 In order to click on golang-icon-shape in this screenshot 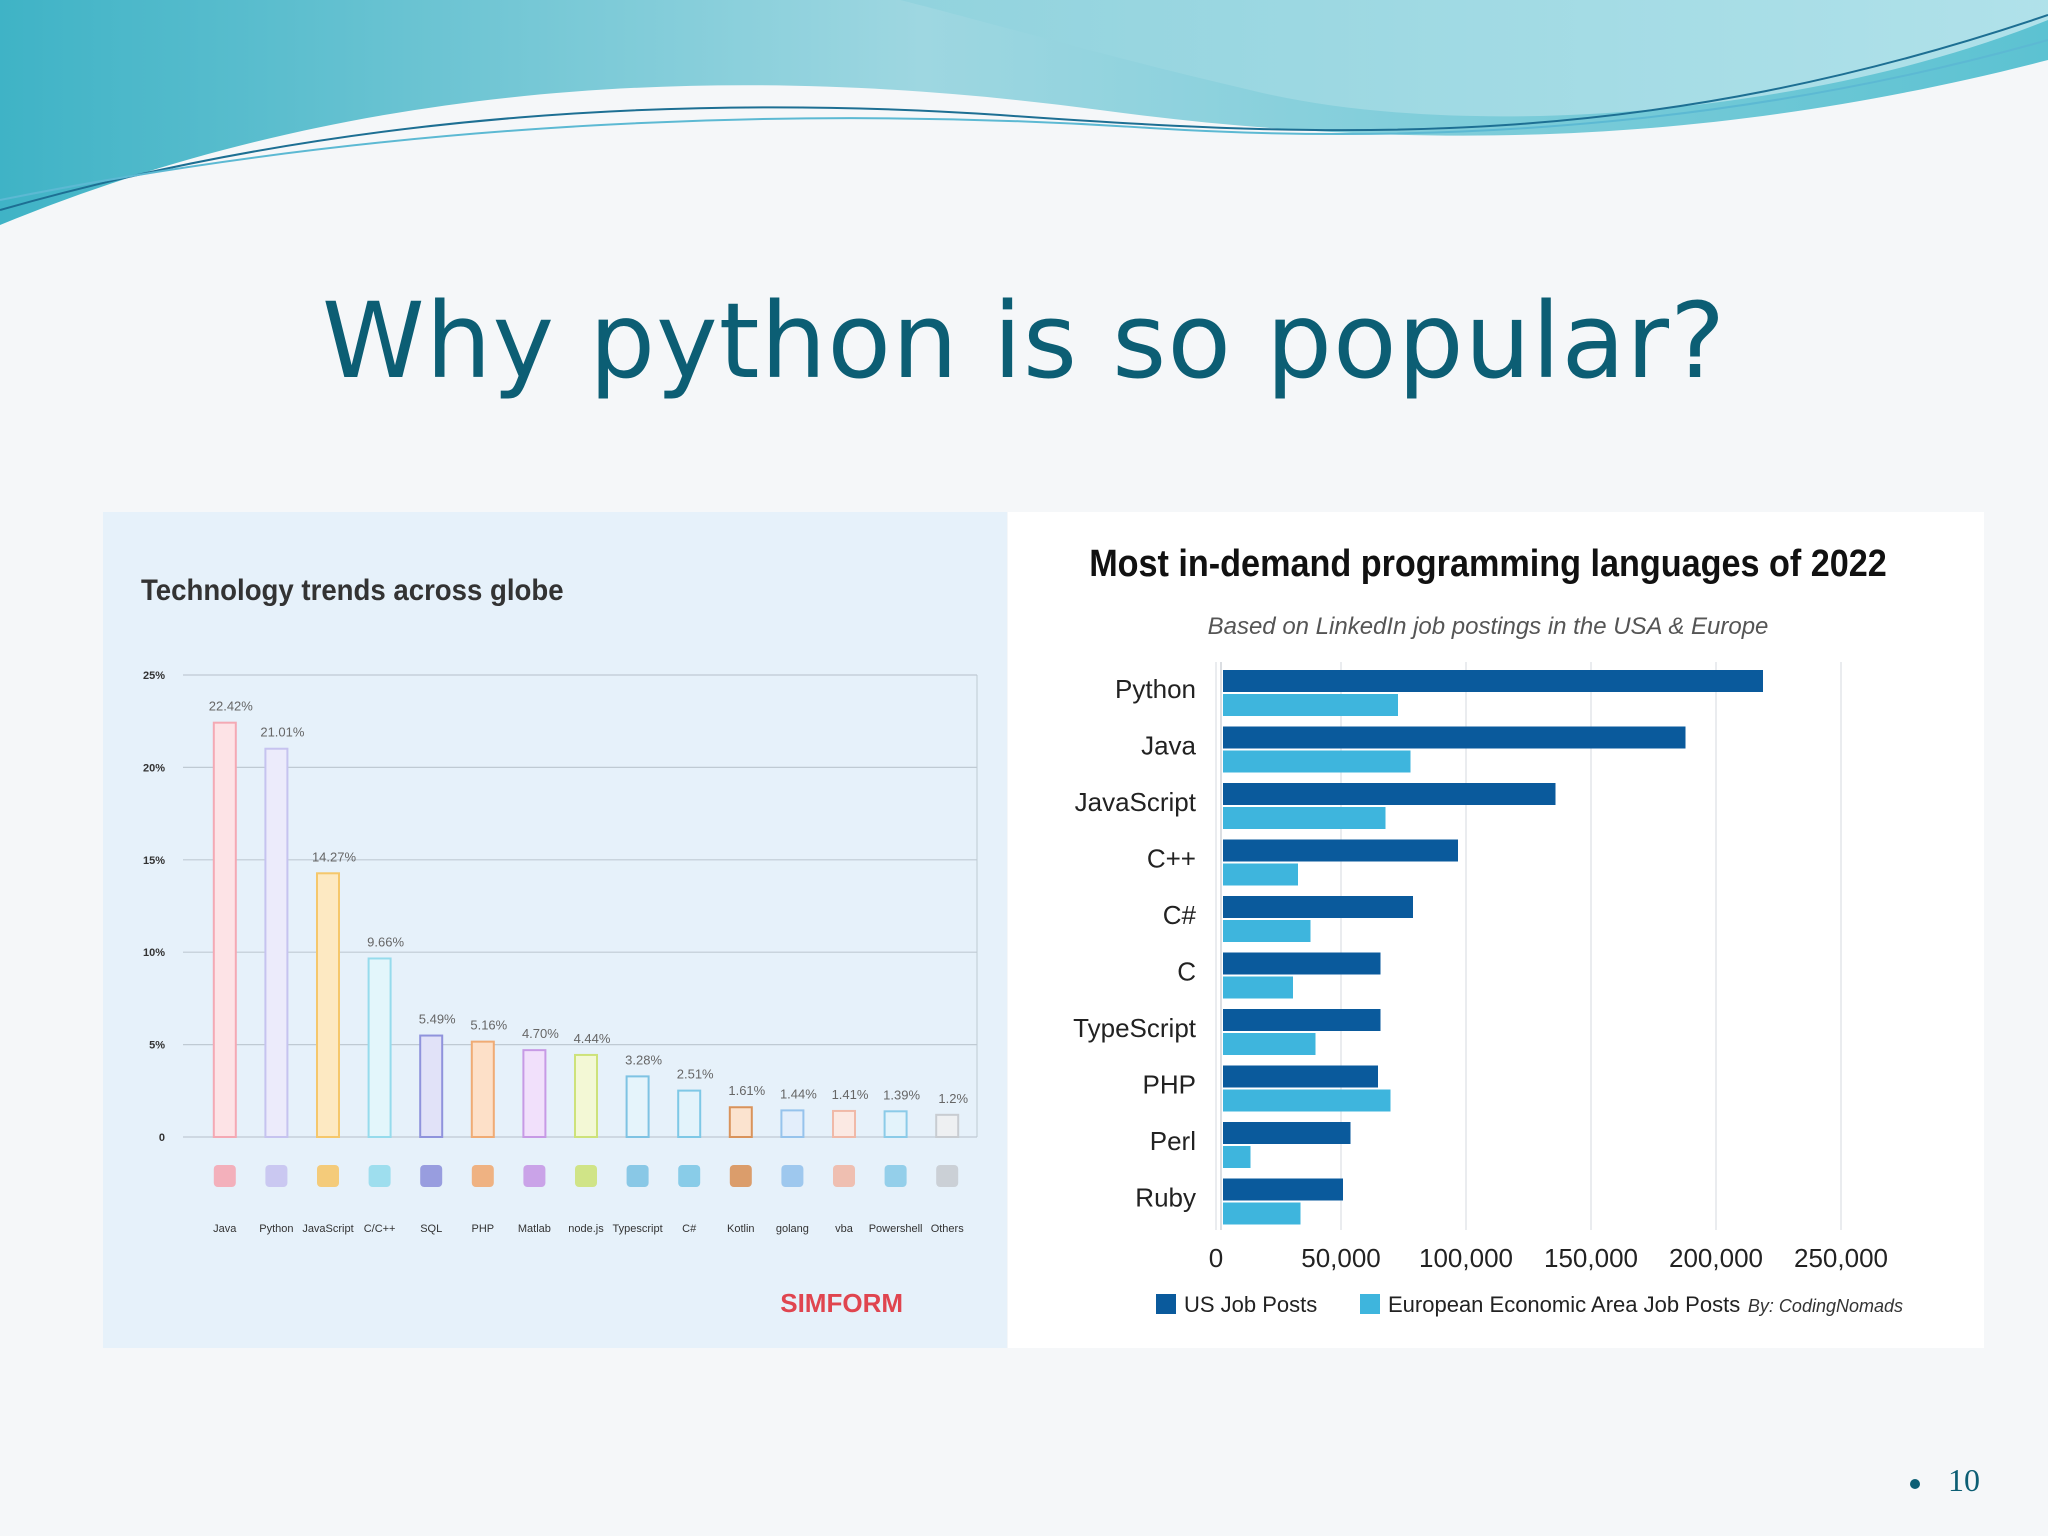, I will do `click(792, 1176)`.